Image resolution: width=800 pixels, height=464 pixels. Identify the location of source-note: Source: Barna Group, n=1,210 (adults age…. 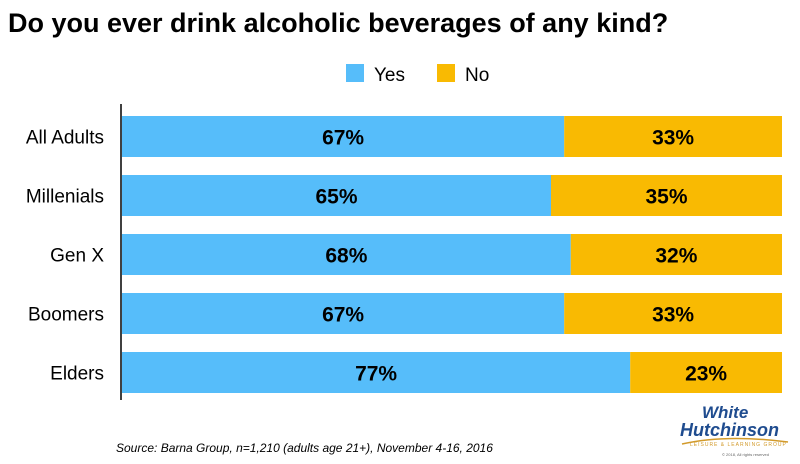
(304, 448).